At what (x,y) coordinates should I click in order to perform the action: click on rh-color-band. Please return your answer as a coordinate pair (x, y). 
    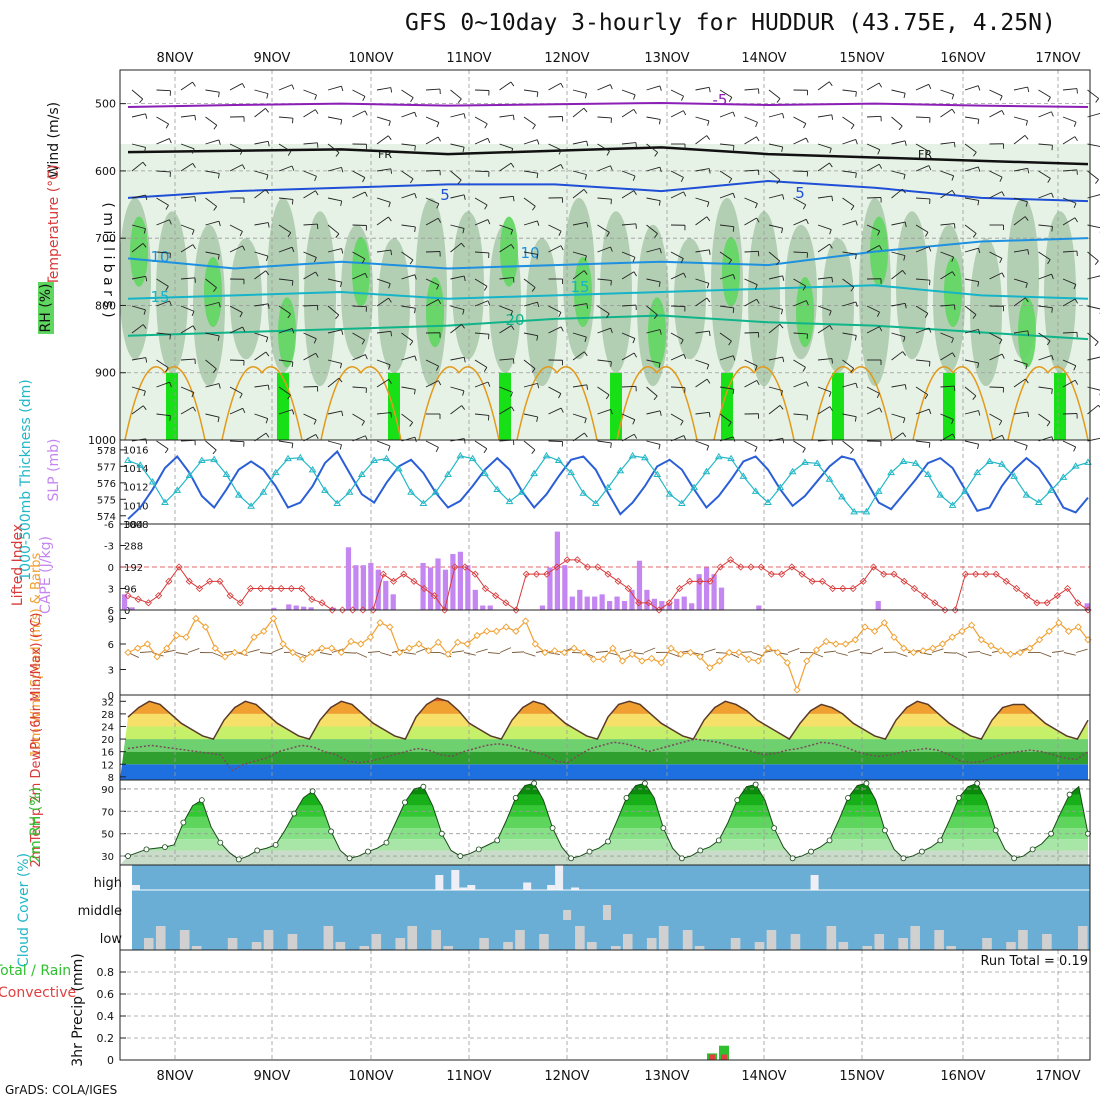
    Looking at the image, I should click on (604, 789).